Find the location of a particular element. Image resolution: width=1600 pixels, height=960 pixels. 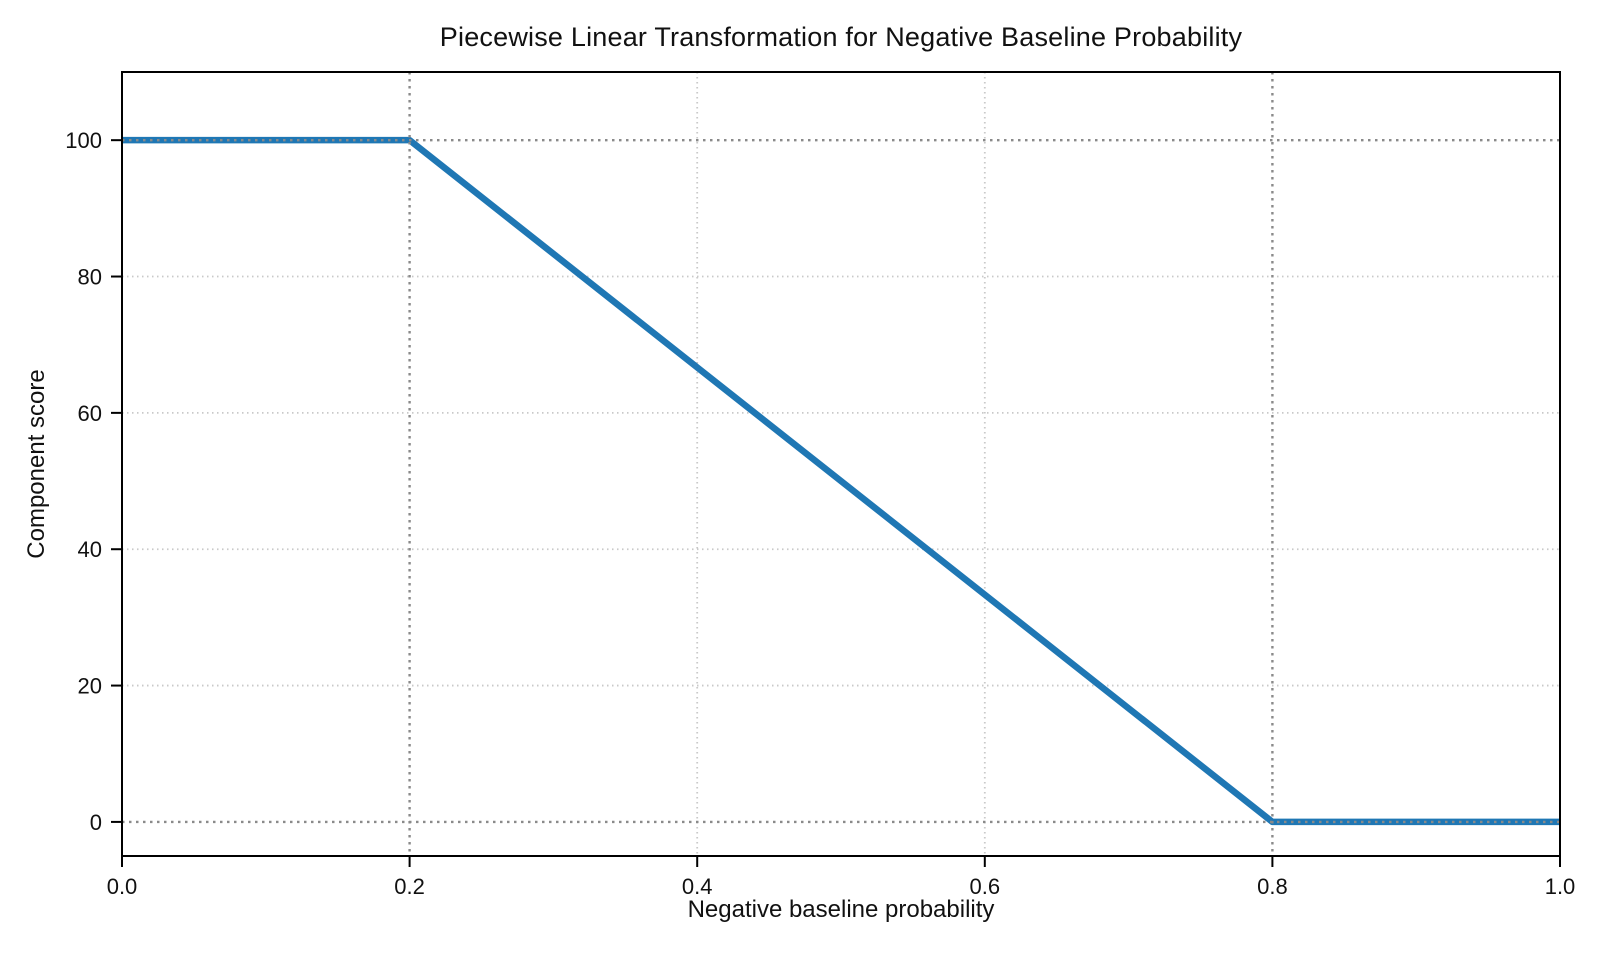

x-tick-label: 0.4 is located at coordinates (697, 886).